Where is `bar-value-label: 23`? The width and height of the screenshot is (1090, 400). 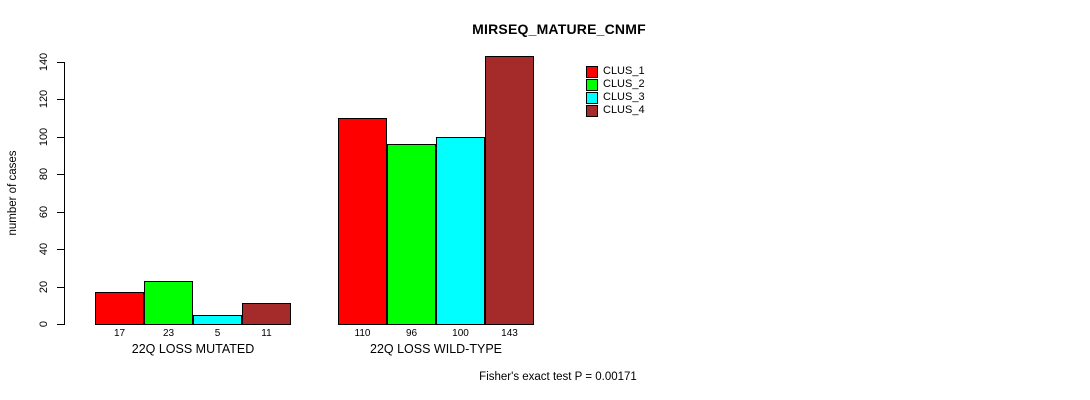
bar-value-label: 23 is located at coordinates (168, 333).